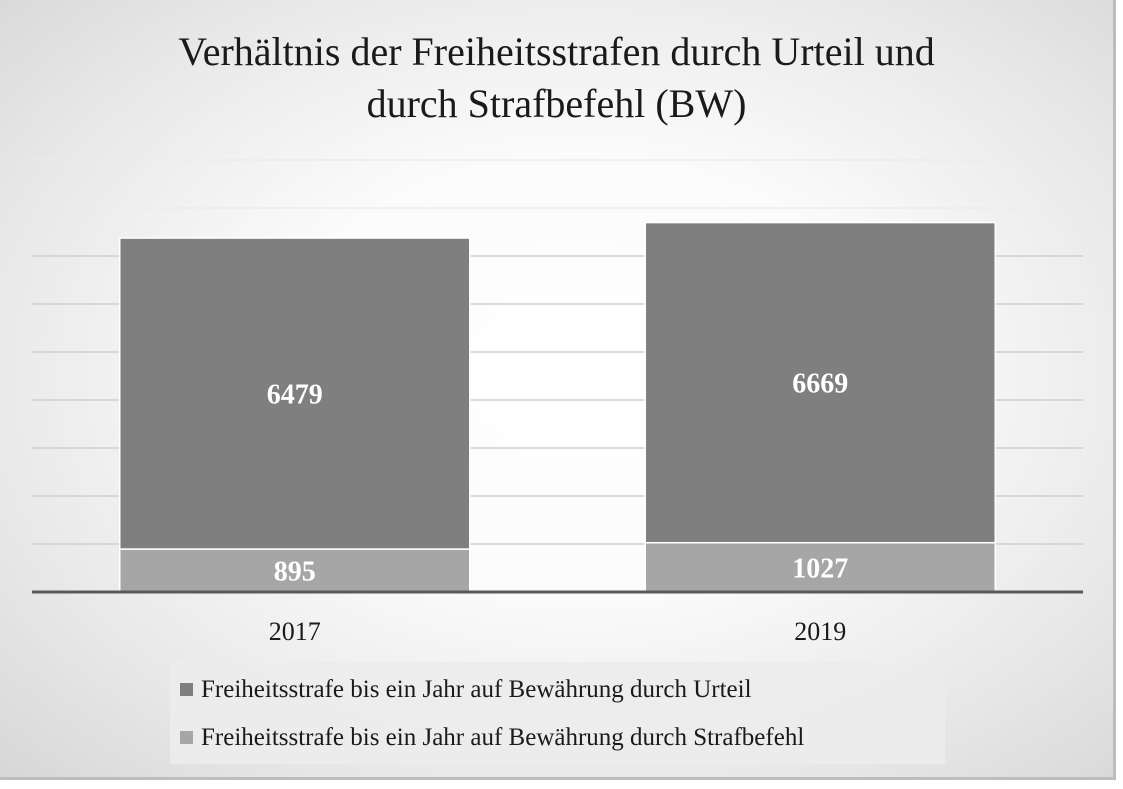 This screenshot has width=1123, height=789. I want to click on x-tick-label: 2019, so click(820, 631).